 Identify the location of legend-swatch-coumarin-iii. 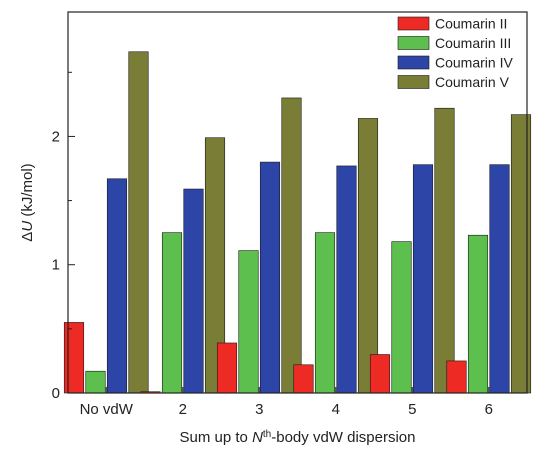
(413, 43).